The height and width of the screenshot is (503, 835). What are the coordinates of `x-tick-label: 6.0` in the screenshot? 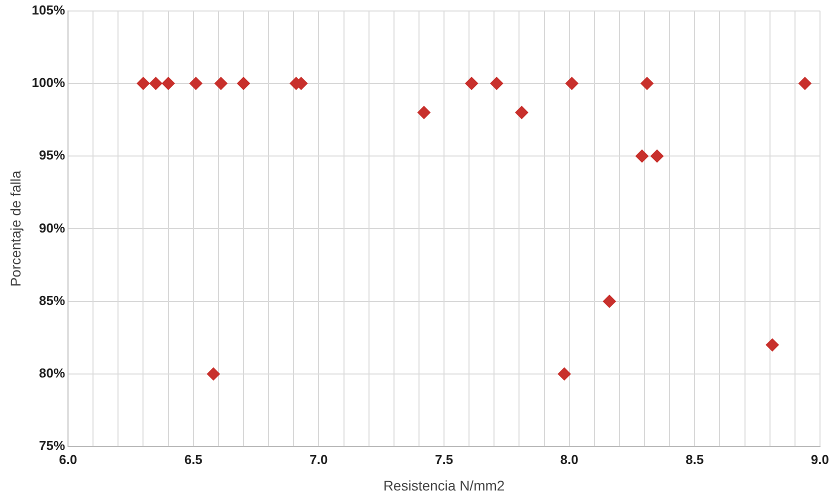 It's located at (68, 459).